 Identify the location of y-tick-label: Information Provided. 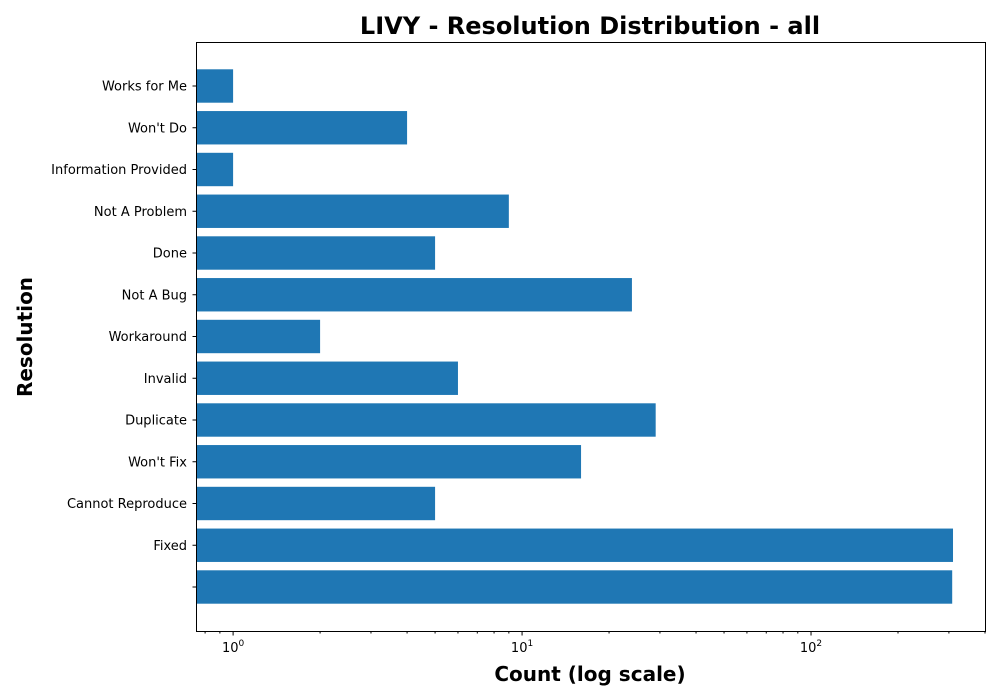
(119, 170).